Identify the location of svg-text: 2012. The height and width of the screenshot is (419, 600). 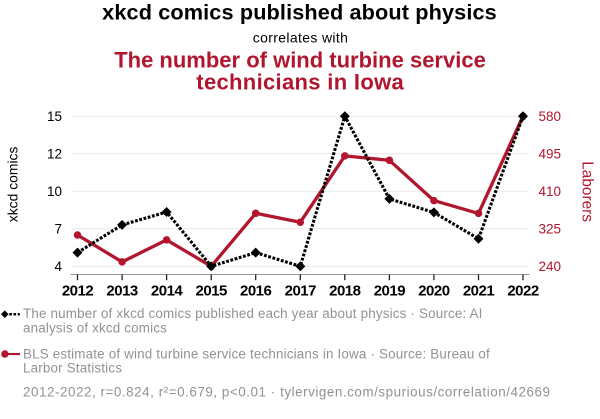
(78, 290).